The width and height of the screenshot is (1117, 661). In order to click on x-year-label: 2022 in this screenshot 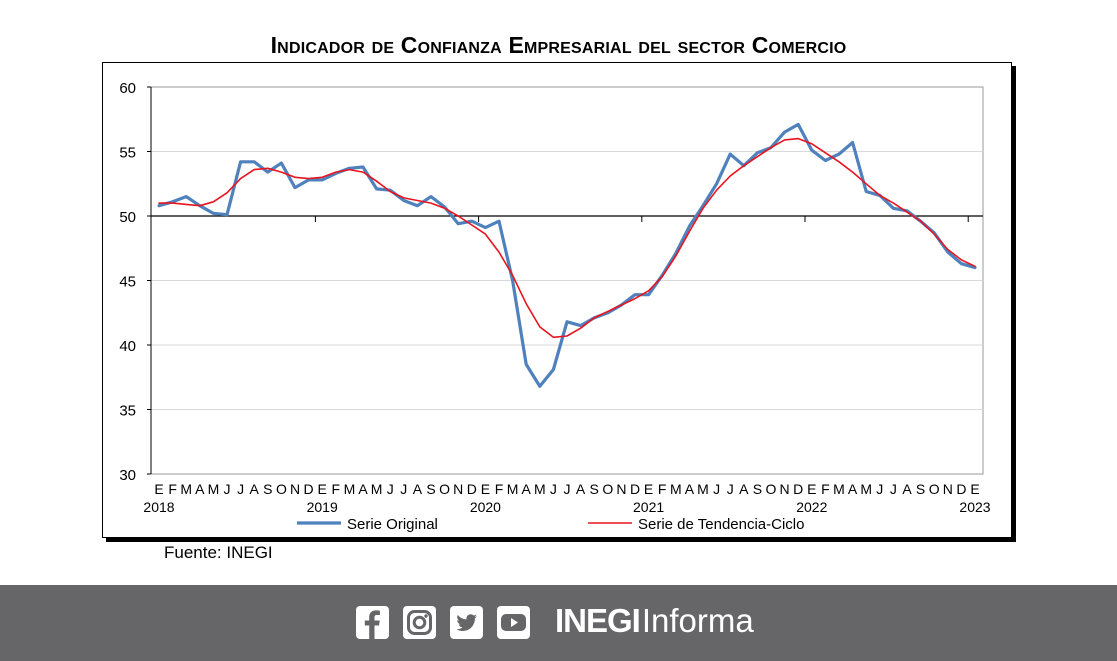, I will do `click(811, 507)`.